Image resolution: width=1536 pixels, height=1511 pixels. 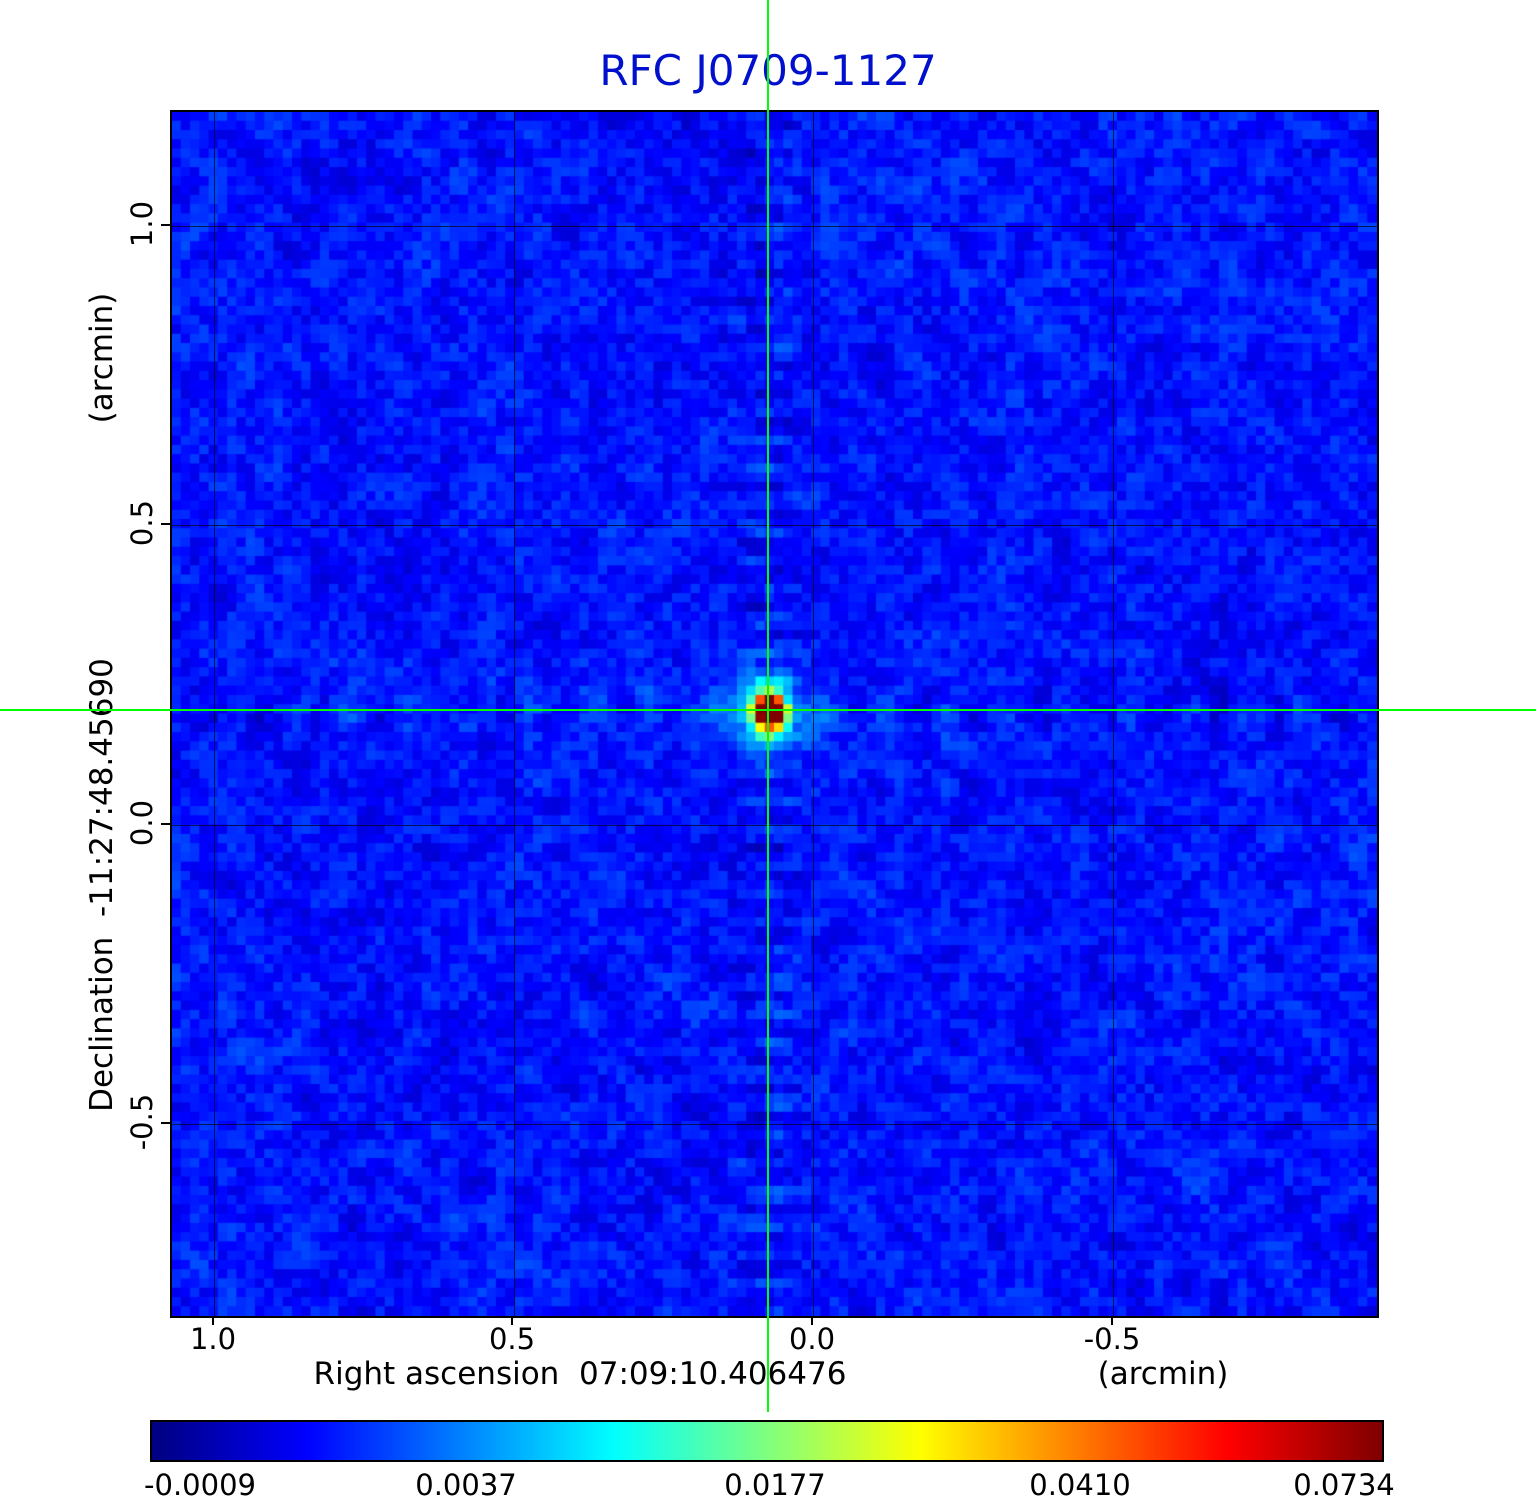 I want to click on x-axis-label: Right ascension 07:09:10.406476, so click(x=580, y=1374).